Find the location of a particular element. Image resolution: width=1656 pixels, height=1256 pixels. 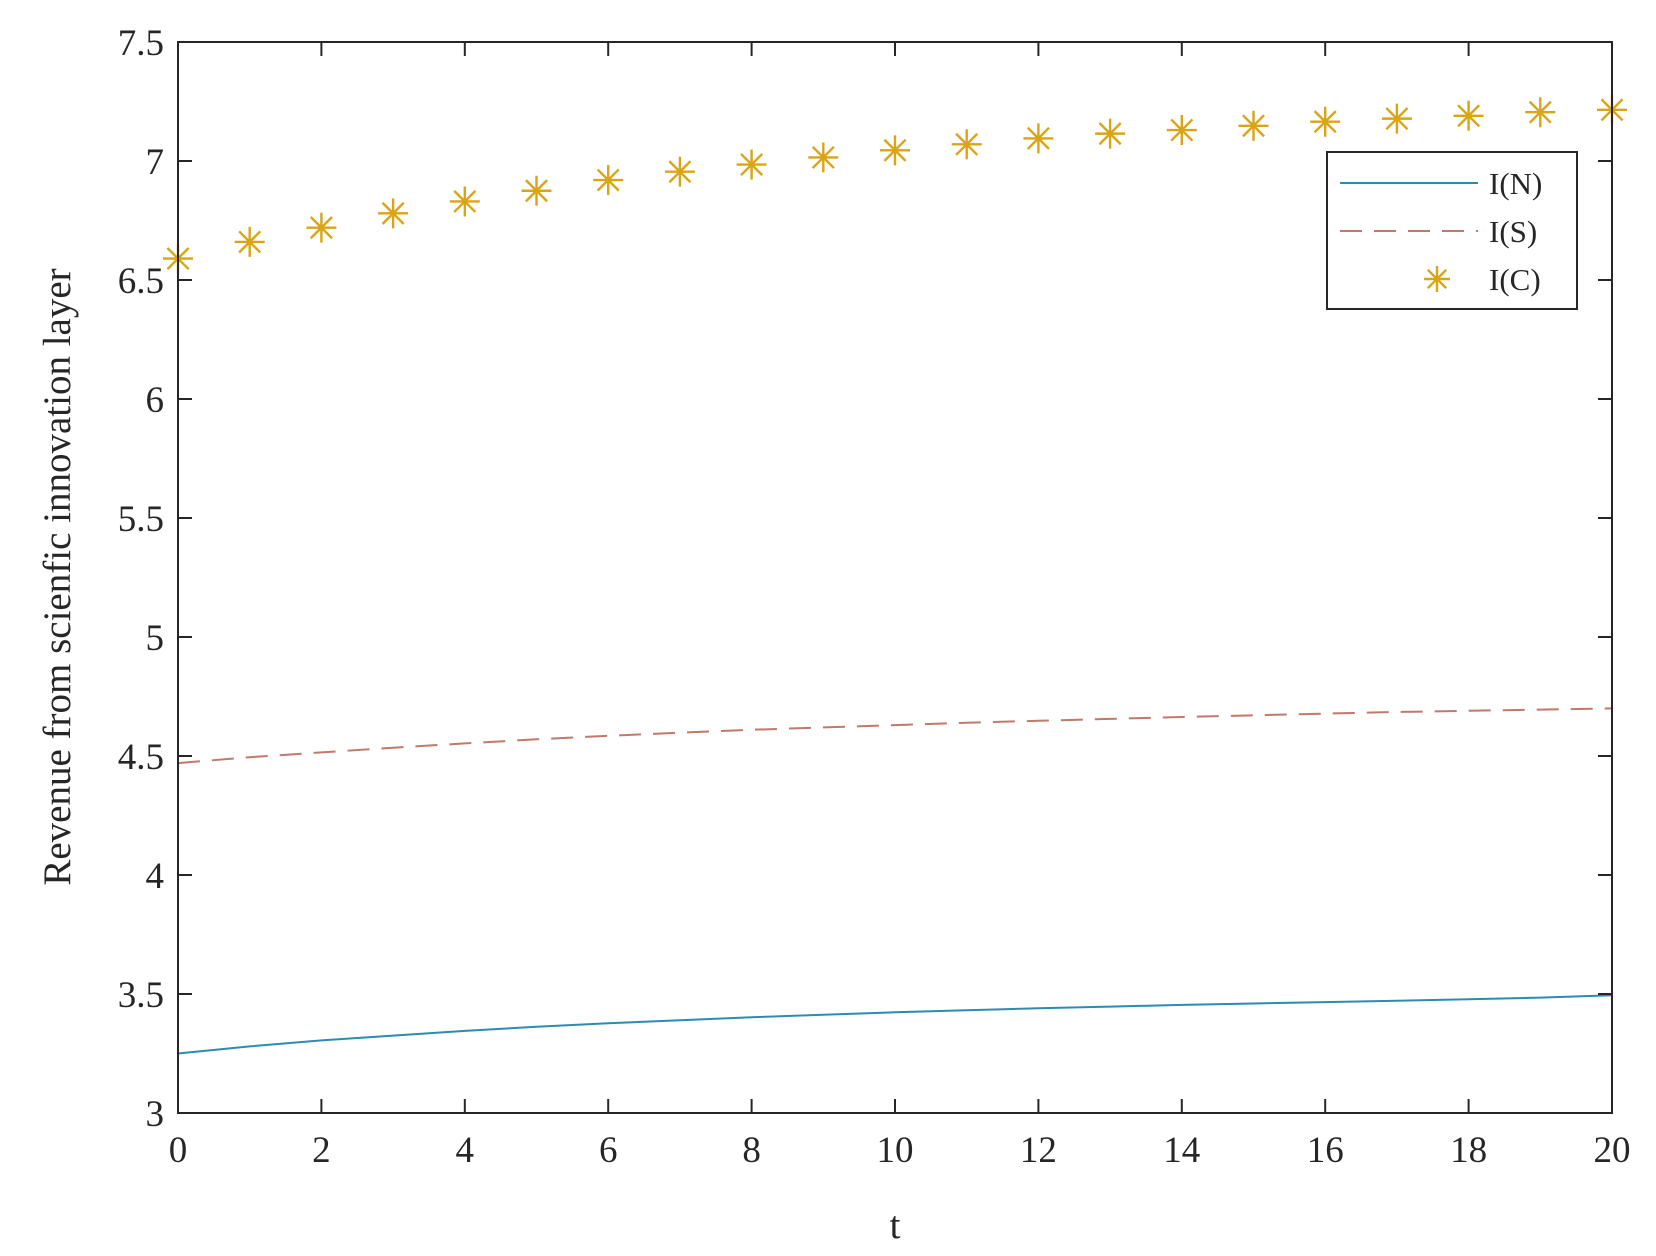

legend-label-is: I(S) is located at coordinates (1513, 231).